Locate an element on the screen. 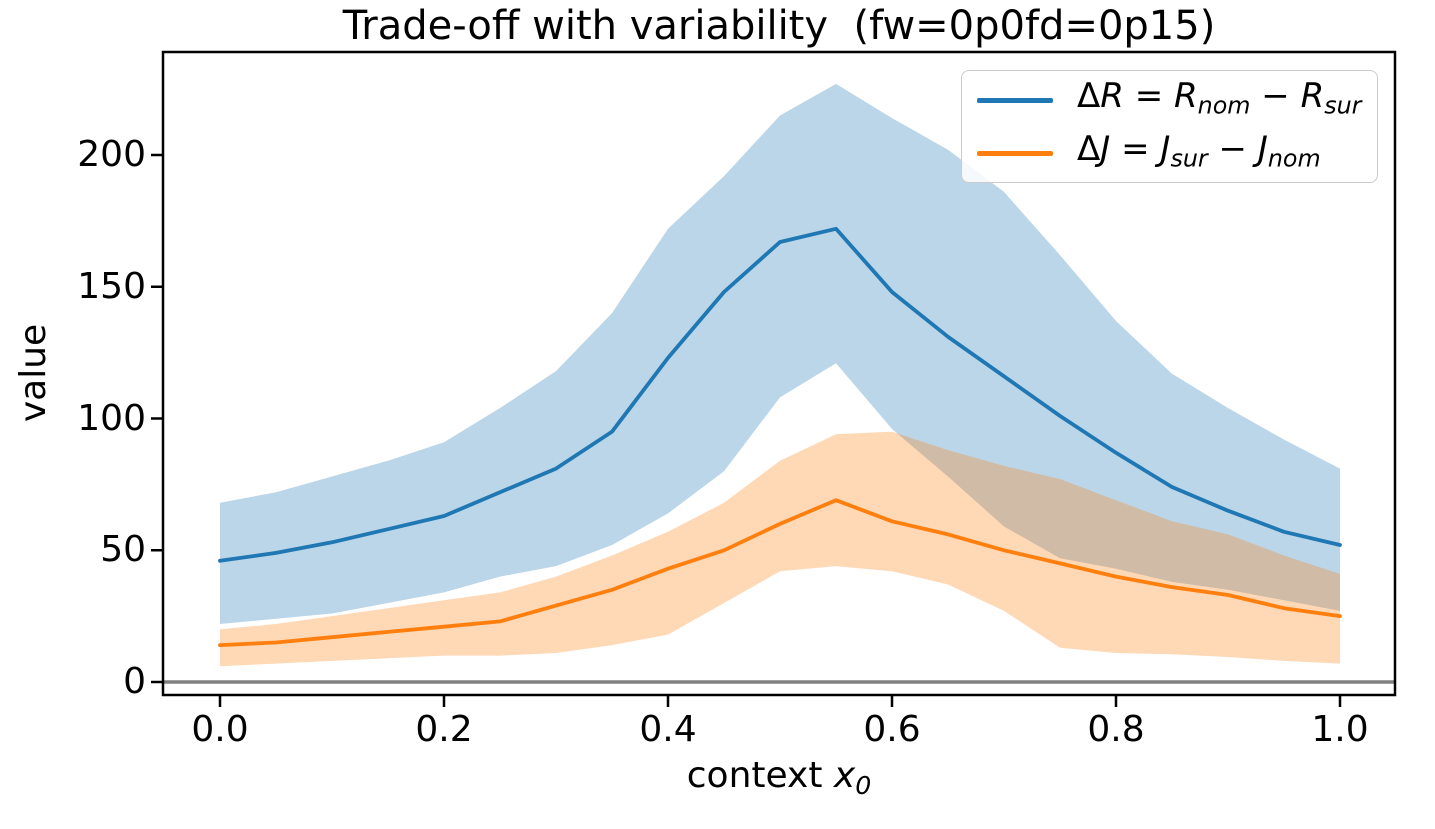  legend-entry: ΔR = Rnom − Rsur is located at coordinates (1169, 100).